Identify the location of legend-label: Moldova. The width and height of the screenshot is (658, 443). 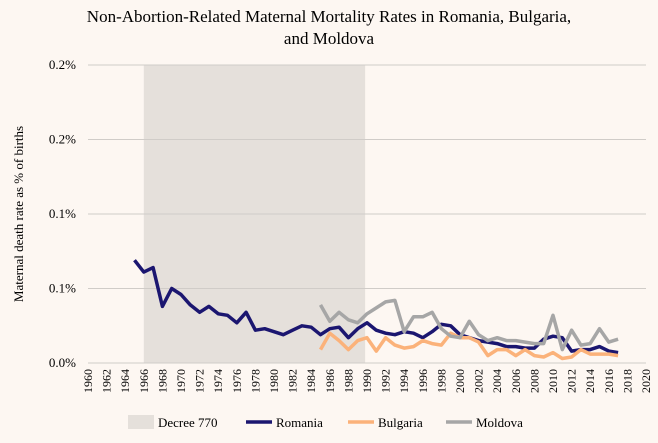
(499, 422).